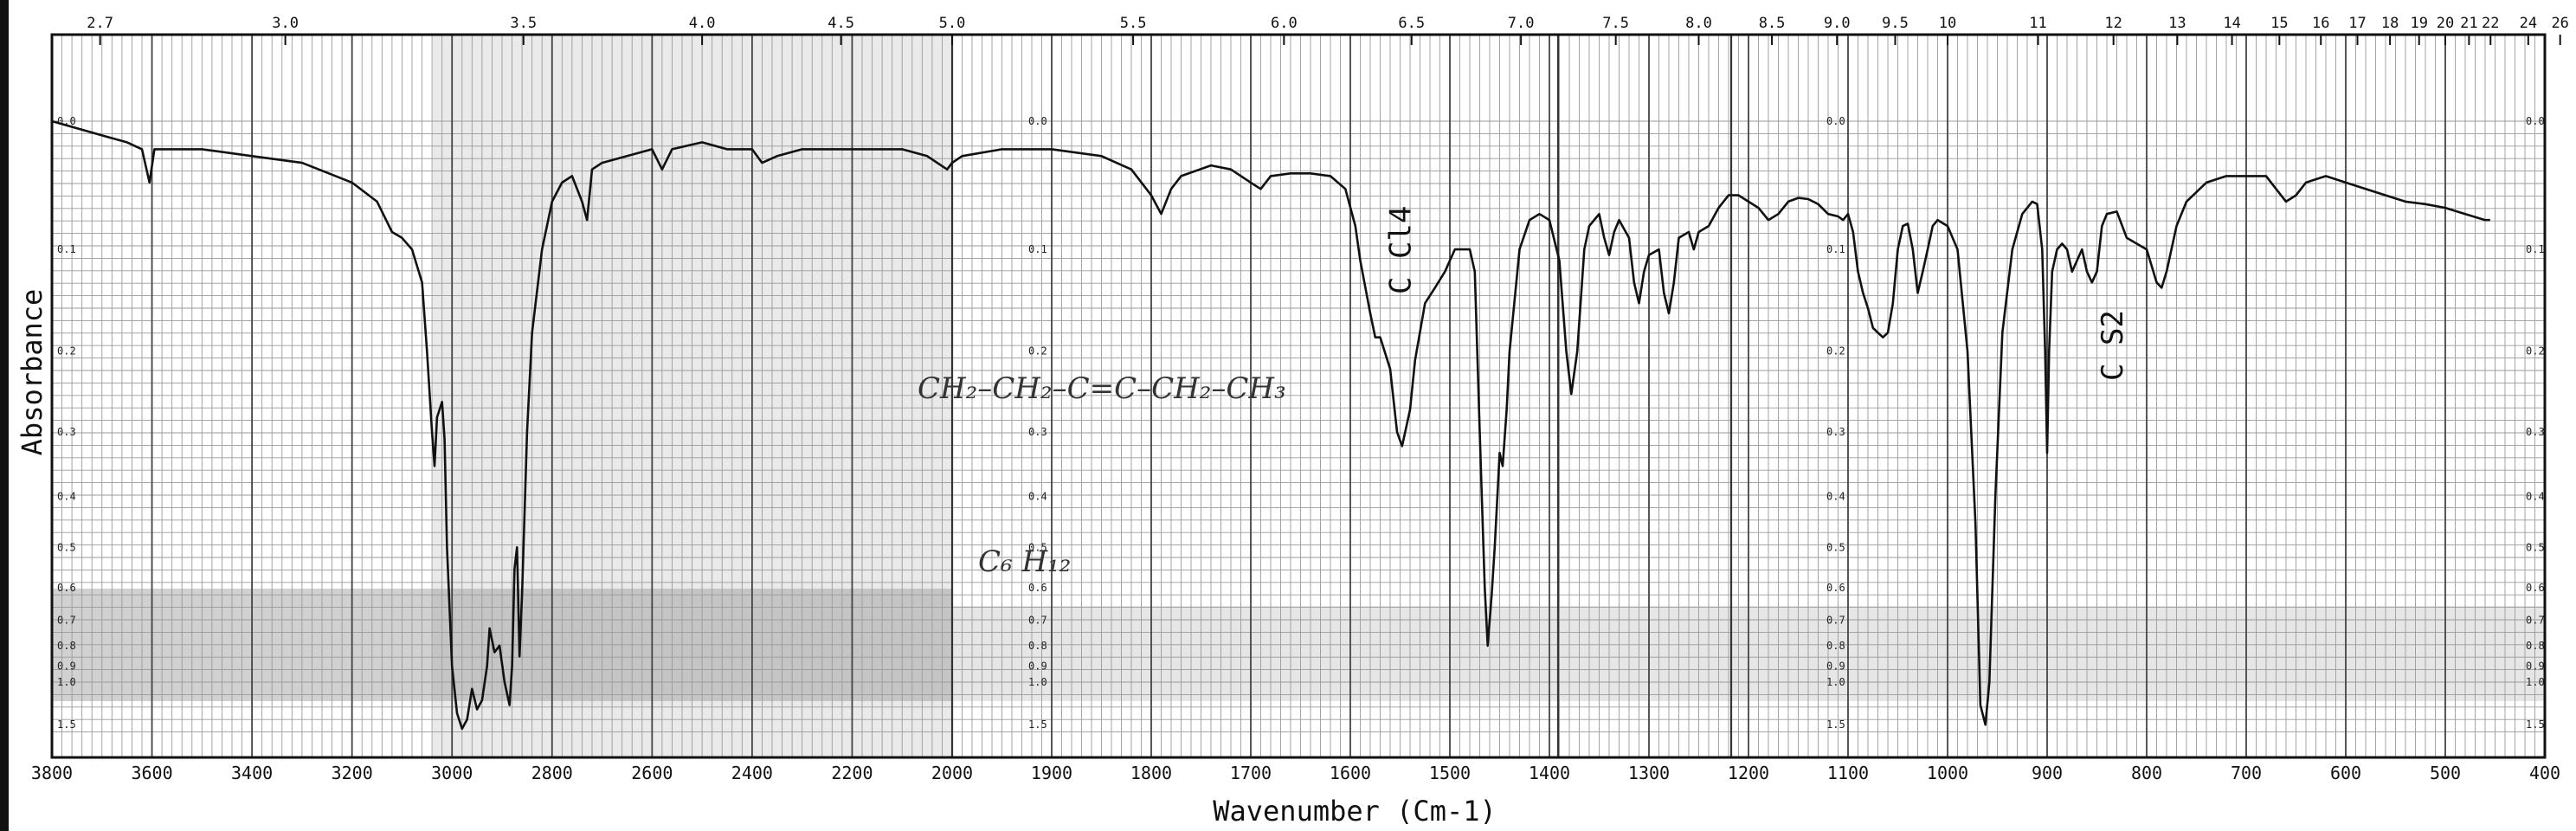 This screenshot has width=2576, height=831. Describe the element at coordinates (2320, 23) in the screenshot. I see `micron-tick-label: 16` at that location.